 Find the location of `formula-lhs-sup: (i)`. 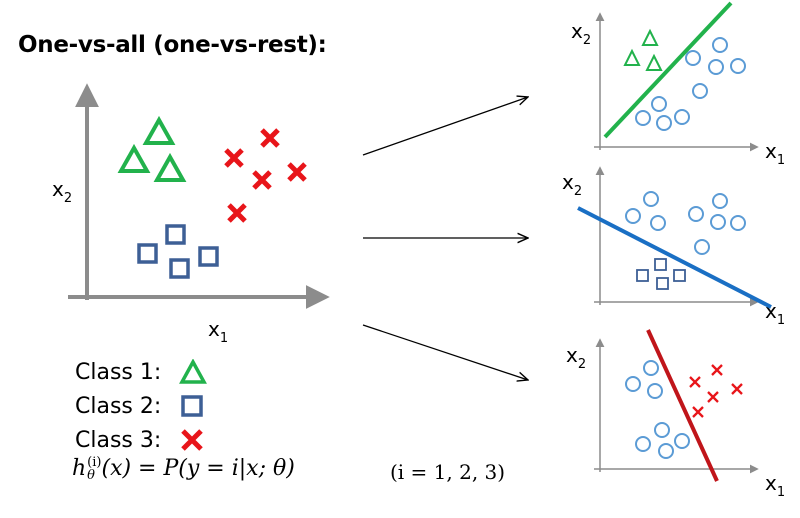

formula-lhs-sup: (i) is located at coordinates (94, 462).